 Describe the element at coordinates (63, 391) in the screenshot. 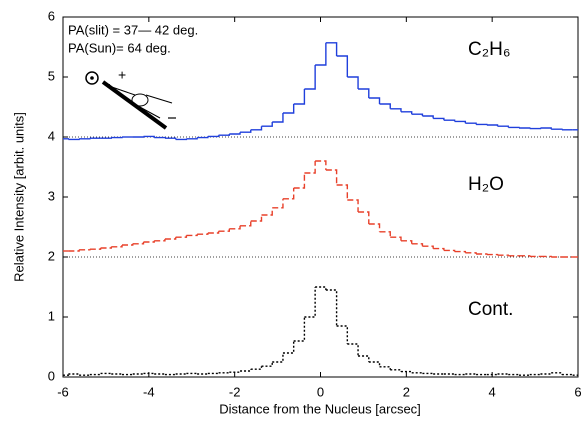

I see `x-tick-label: -6` at that location.